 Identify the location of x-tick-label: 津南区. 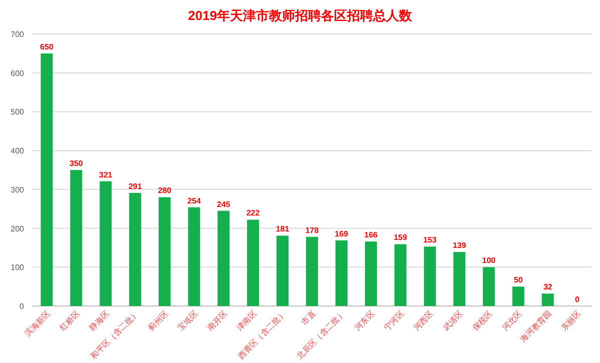
(246, 320).